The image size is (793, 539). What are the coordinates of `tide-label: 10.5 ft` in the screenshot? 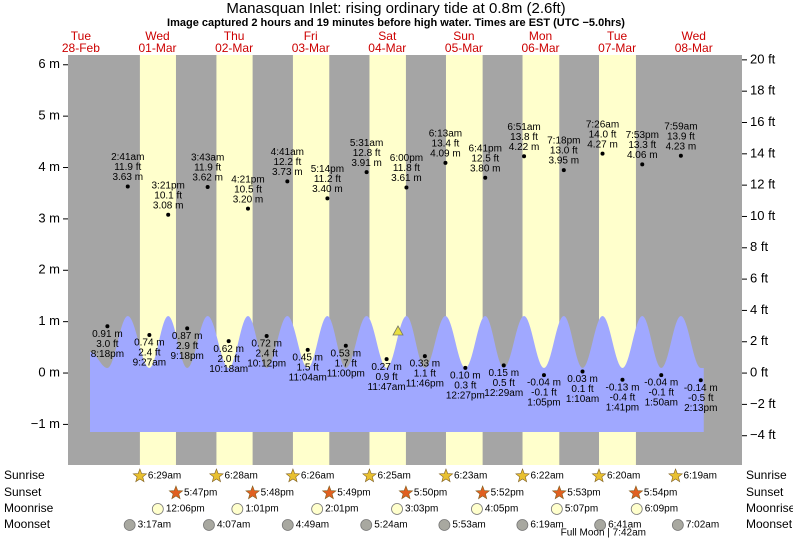 It's located at (248, 189).